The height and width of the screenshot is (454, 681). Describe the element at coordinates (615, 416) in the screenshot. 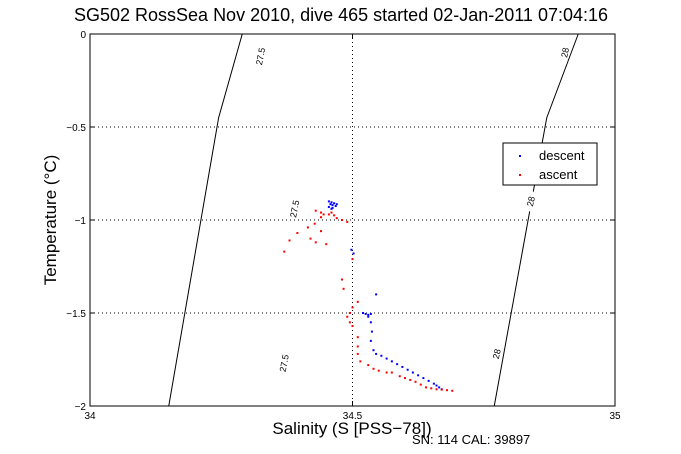

I see `x-tick-label: 35` at that location.